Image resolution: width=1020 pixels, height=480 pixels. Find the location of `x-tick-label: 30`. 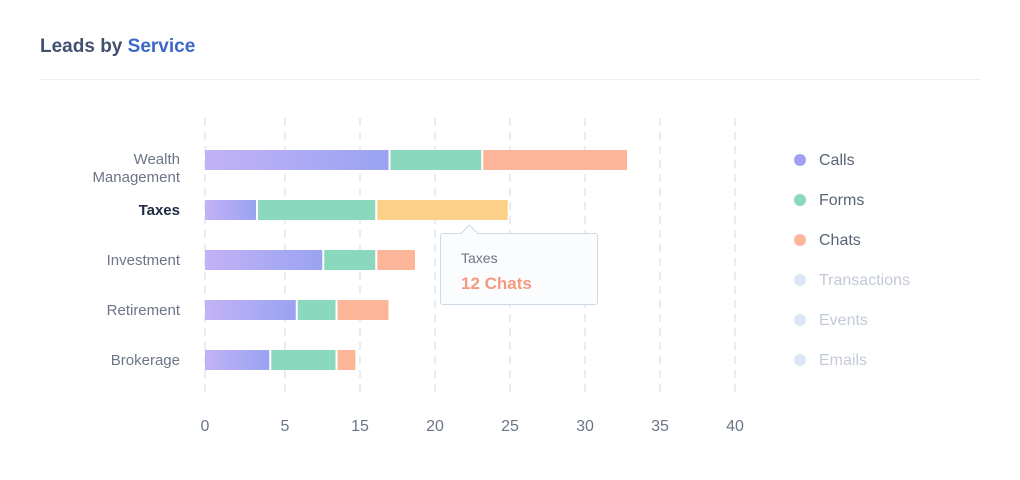

x-tick-label: 30 is located at coordinates (585, 426).